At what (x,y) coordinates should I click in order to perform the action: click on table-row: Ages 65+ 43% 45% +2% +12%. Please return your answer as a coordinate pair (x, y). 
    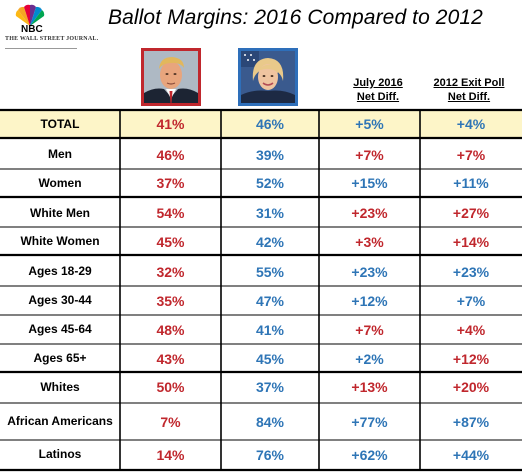
    Looking at the image, I should click on (261, 358).